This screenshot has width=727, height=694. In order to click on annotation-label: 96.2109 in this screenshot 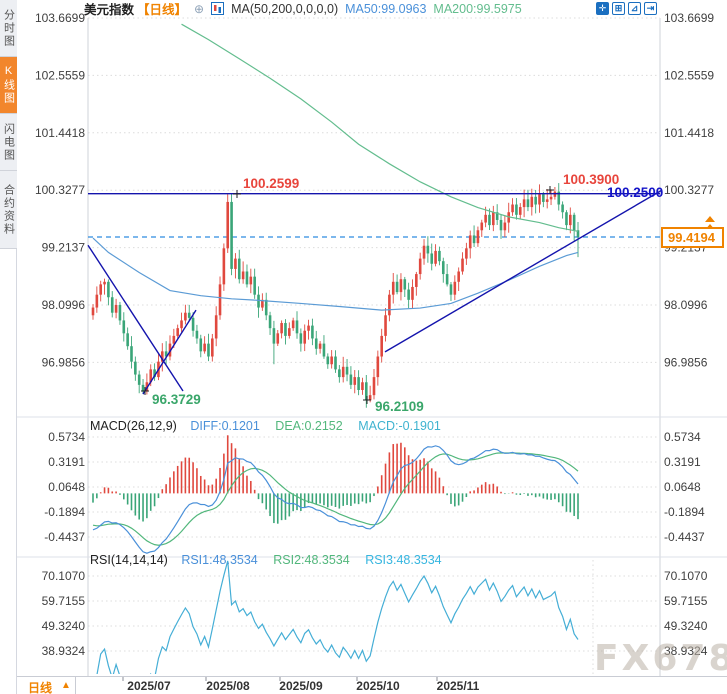, I will do `click(399, 406)`.